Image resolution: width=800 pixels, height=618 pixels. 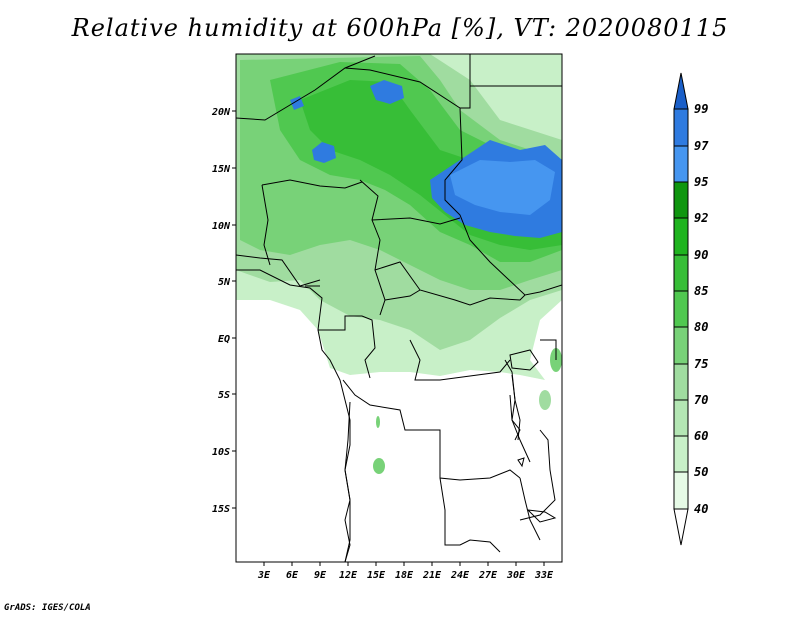 I want to click on colorbar-labels: 40 50 60 70 75 80 85 90 92 95 97 99, so click(x=701, y=309).